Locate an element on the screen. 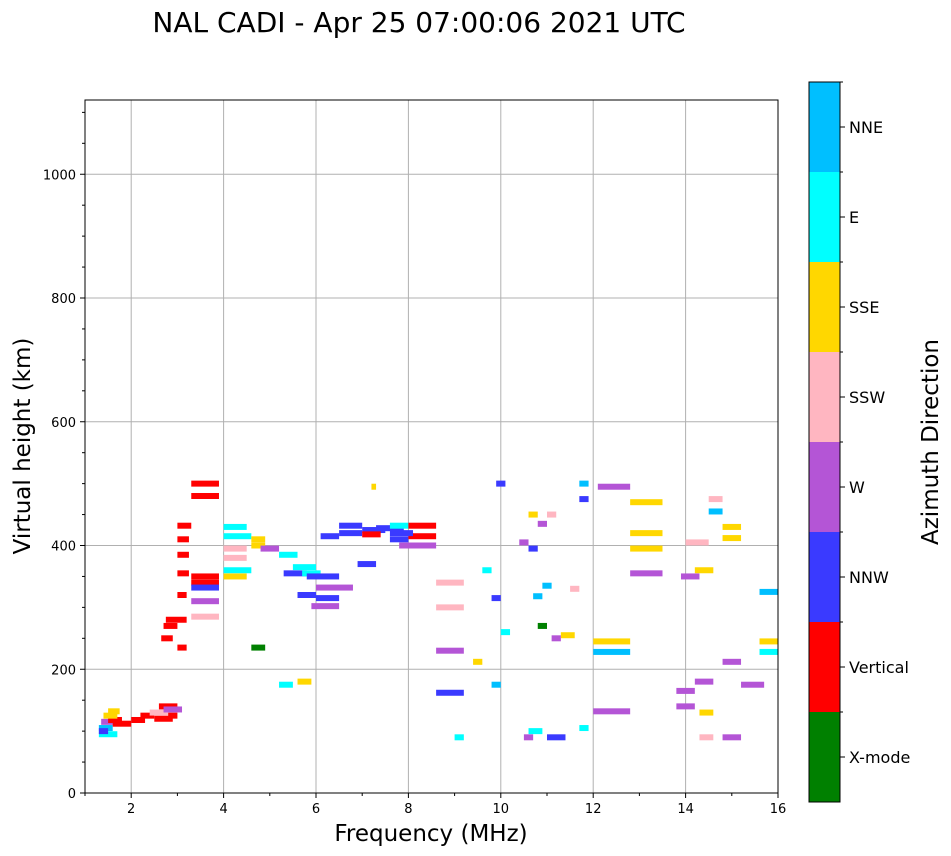  colorbar-tick-label: SSE is located at coordinates (864, 307).